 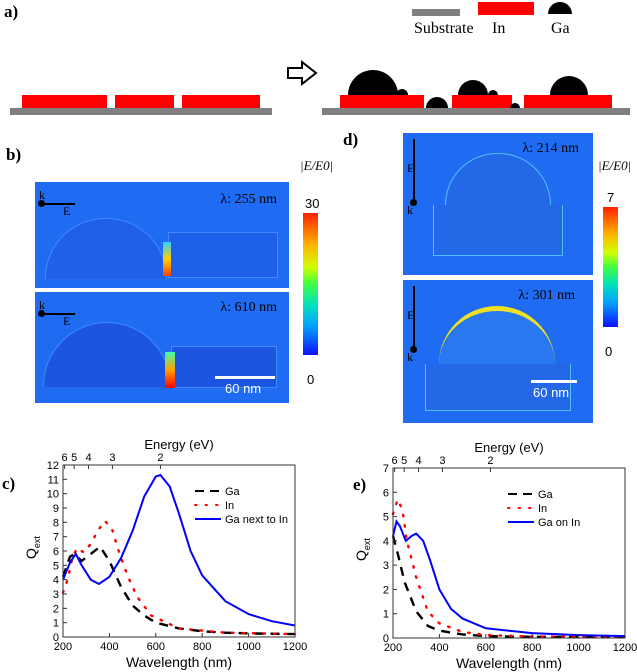 What do you see at coordinates (11, 11) in the screenshot?
I see `panel-a-label: a)` at bounding box center [11, 11].